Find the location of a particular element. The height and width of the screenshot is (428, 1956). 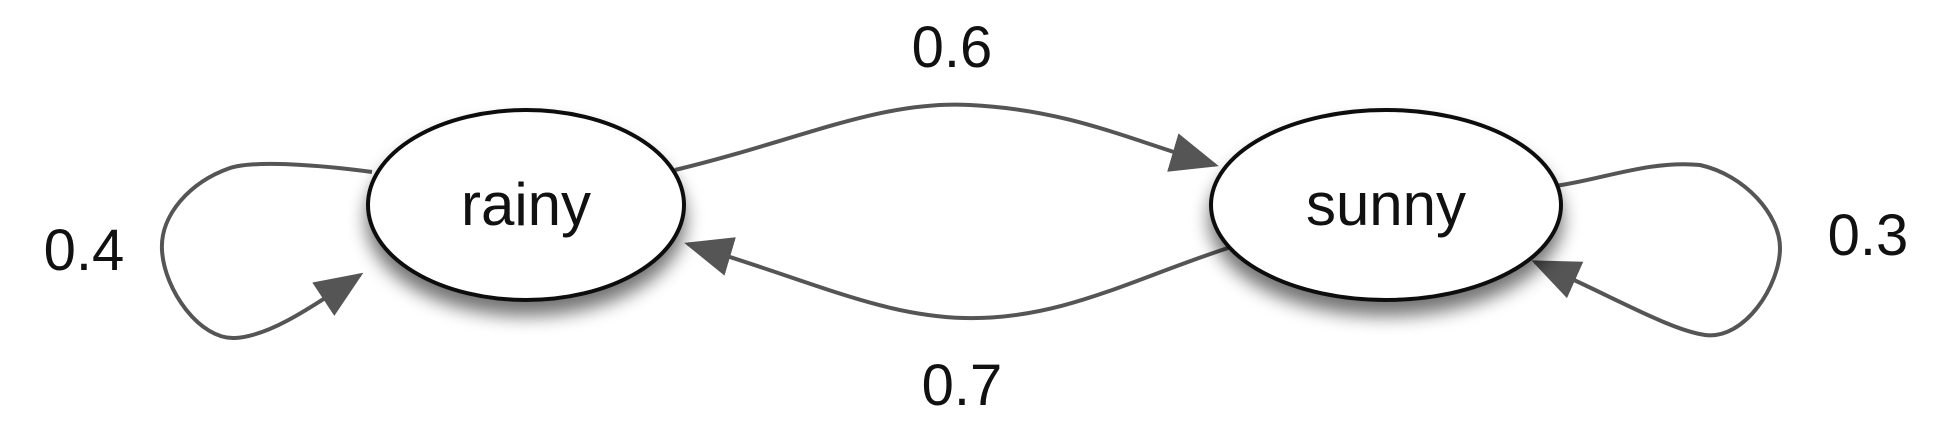

edge-sunny-to-rainy is located at coordinates (956, 279).